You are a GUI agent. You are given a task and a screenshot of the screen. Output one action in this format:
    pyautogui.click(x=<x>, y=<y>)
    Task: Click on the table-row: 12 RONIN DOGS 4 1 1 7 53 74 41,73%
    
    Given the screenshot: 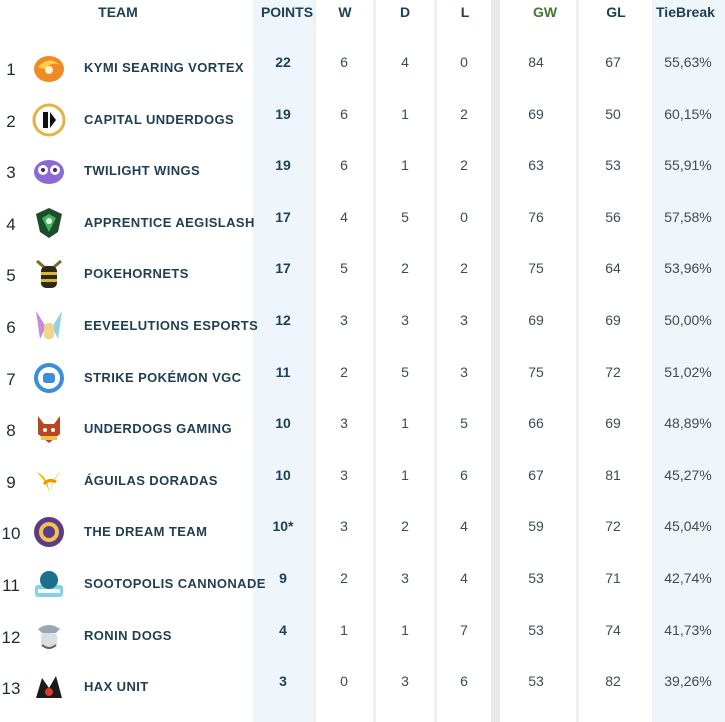 What is the action you would take?
    pyautogui.click(x=362, y=636)
    